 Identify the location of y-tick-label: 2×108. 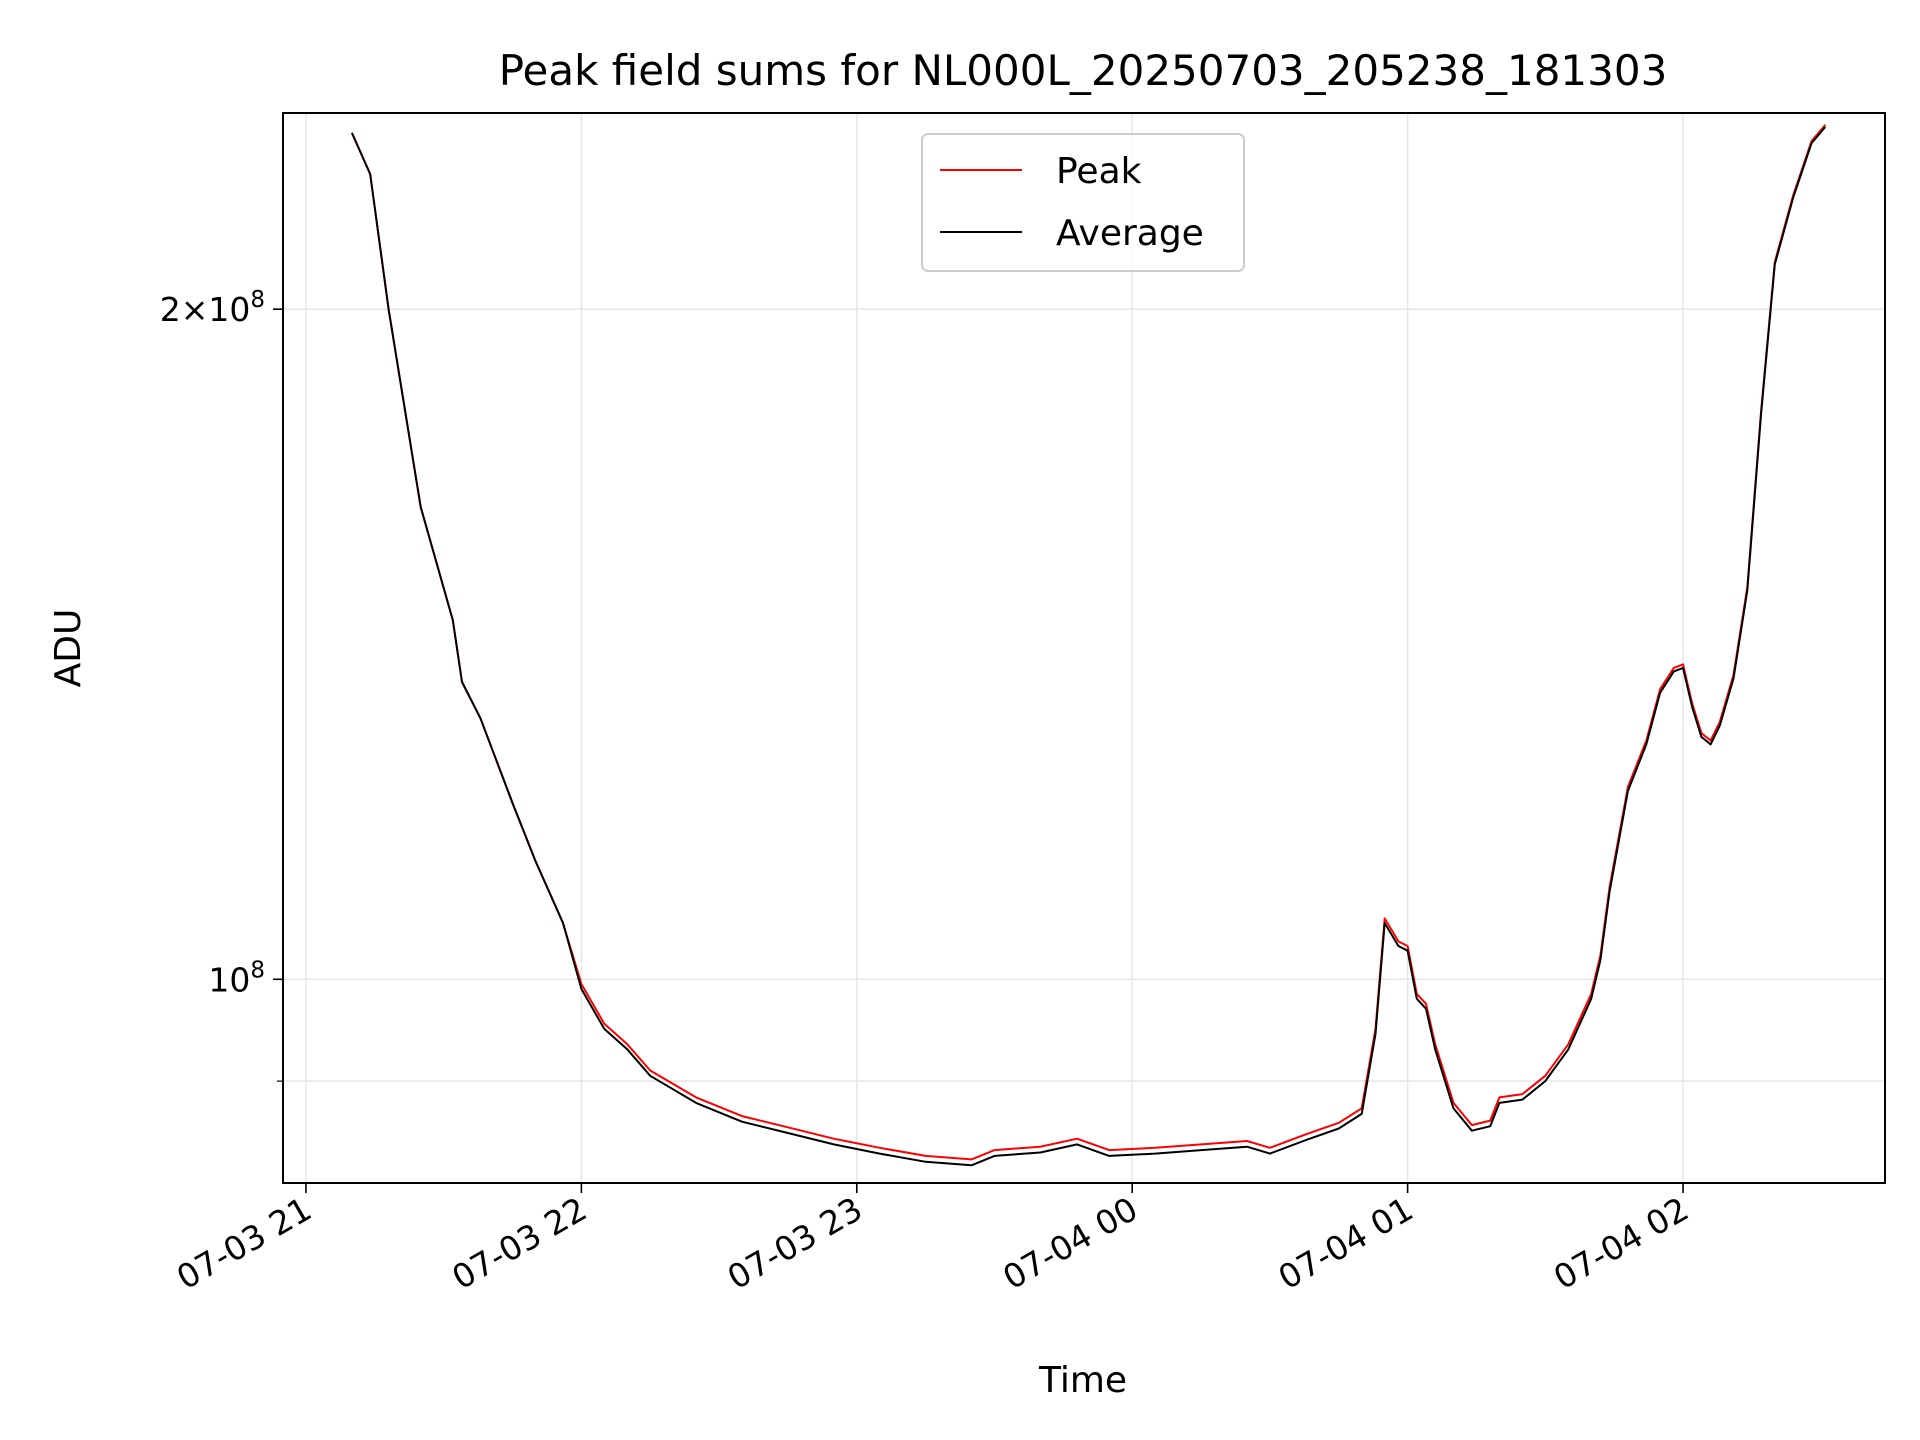
(212, 308).